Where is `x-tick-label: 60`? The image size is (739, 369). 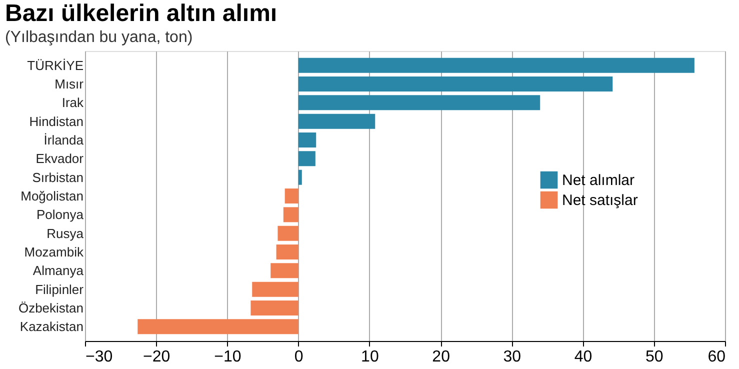 x-tick-label: 60 is located at coordinates (717, 357).